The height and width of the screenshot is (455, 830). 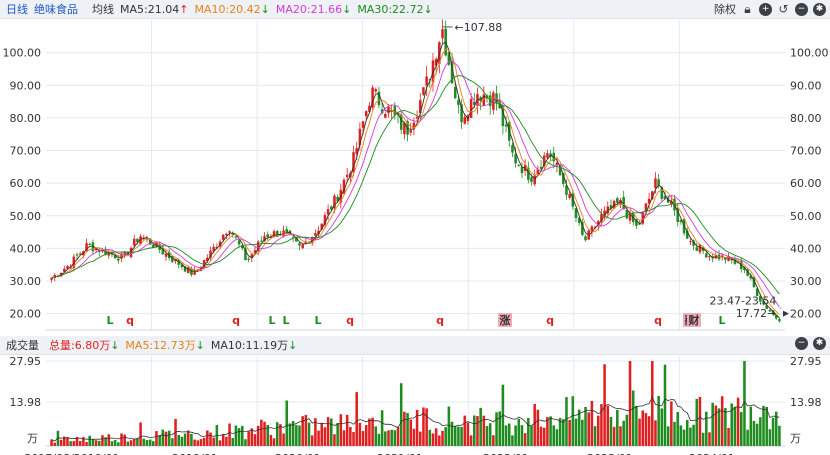 What do you see at coordinates (801, 9) in the screenshot?
I see `zoom-out-icon: −` at bounding box center [801, 9].